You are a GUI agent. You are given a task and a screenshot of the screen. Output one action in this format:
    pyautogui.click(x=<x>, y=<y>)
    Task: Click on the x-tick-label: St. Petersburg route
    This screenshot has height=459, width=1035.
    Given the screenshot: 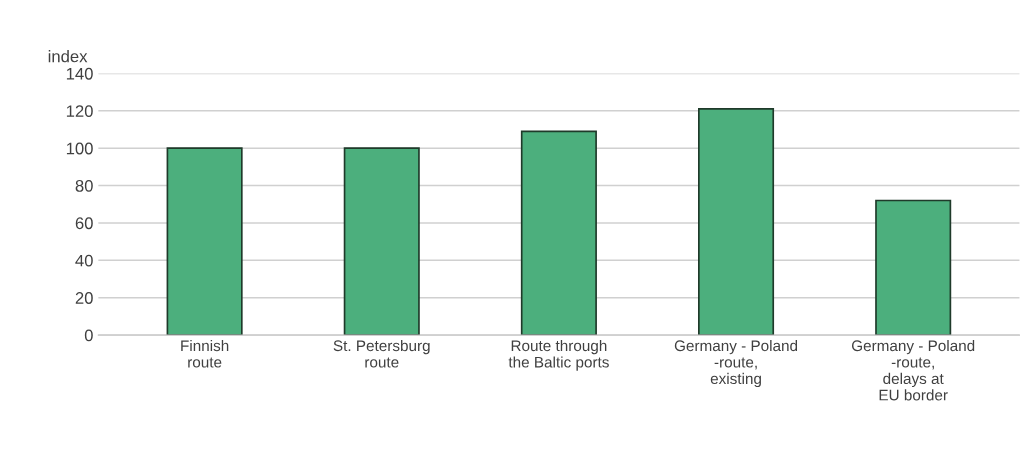 What is the action you would take?
    pyautogui.click(x=381, y=353)
    